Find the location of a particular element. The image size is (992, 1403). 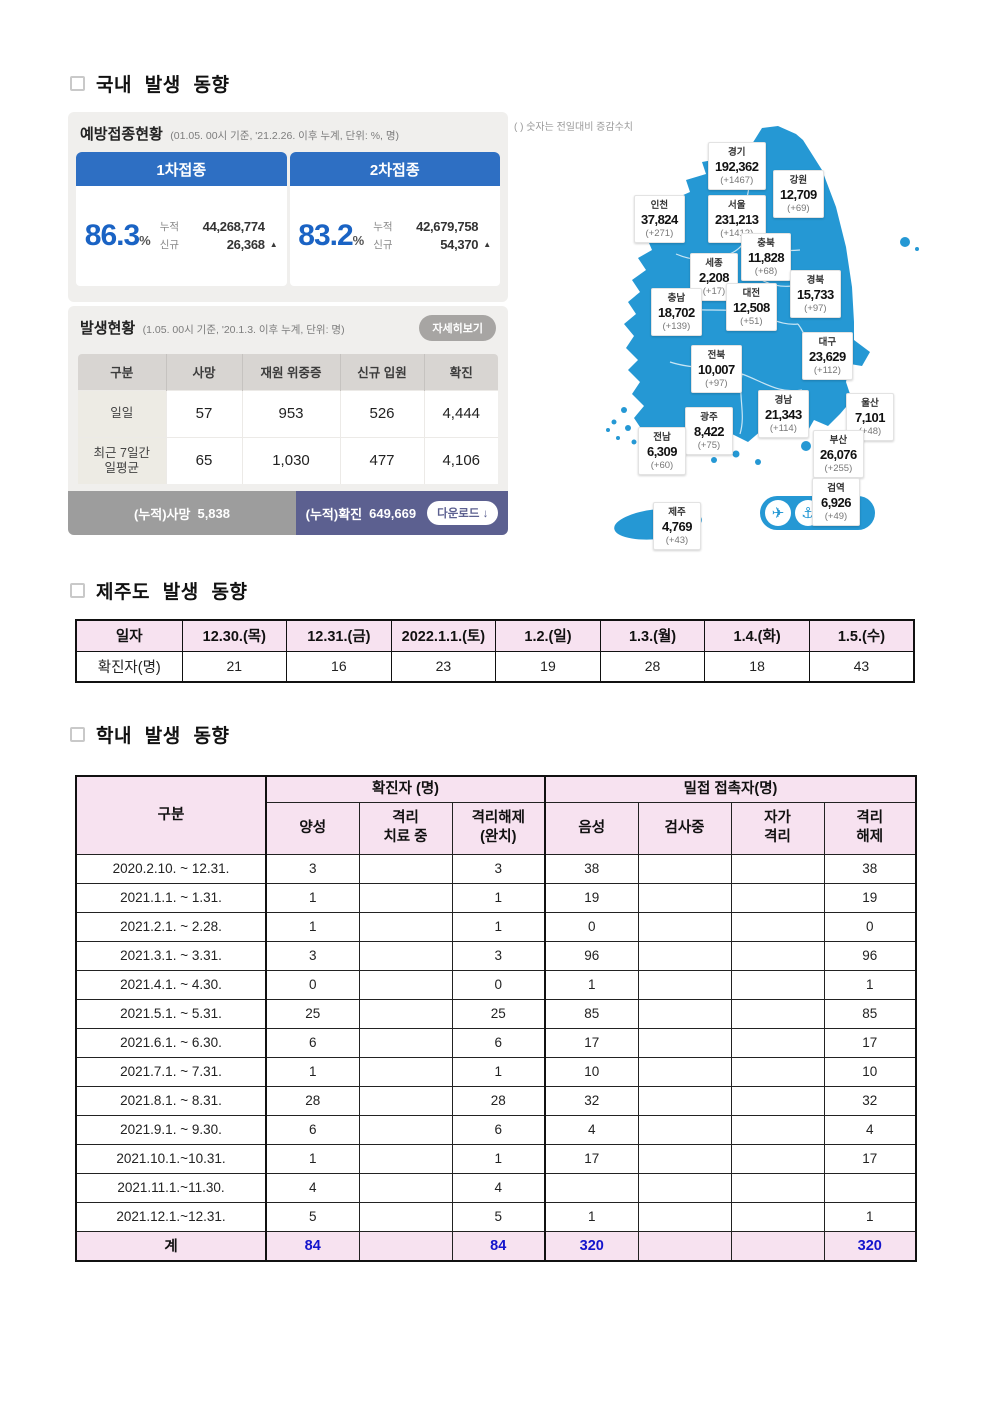

jeju-data-row: 확진자(명) 21 16 23 19 28 18 43 is located at coordinates (495, 666).